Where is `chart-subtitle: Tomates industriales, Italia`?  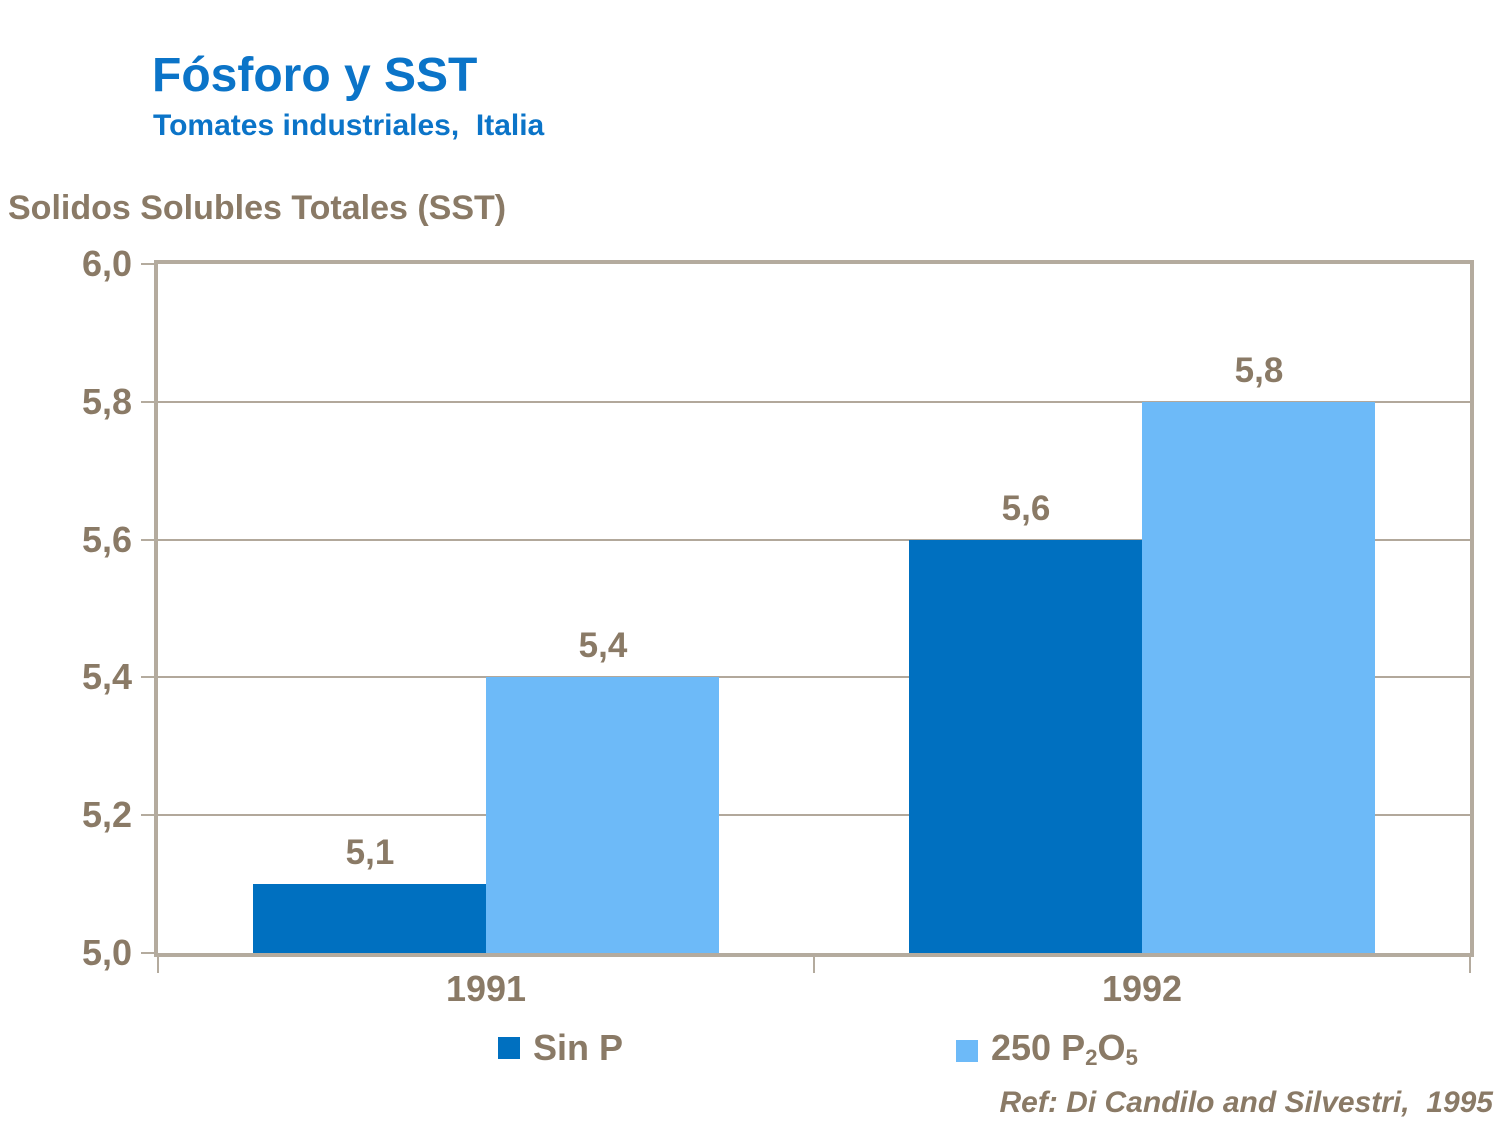
chart-subtitle: Tomates industriales, Italia is located at coordinates (349, 125).